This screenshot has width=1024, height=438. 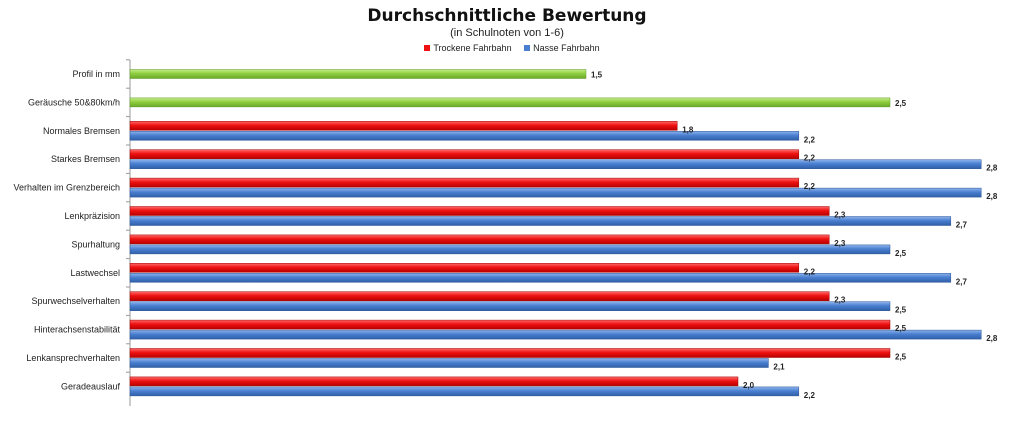 What do you see at coordinates (597, 75) in the screenshot?
I see `data-label: 1,5` at bounding box center [597, 75].